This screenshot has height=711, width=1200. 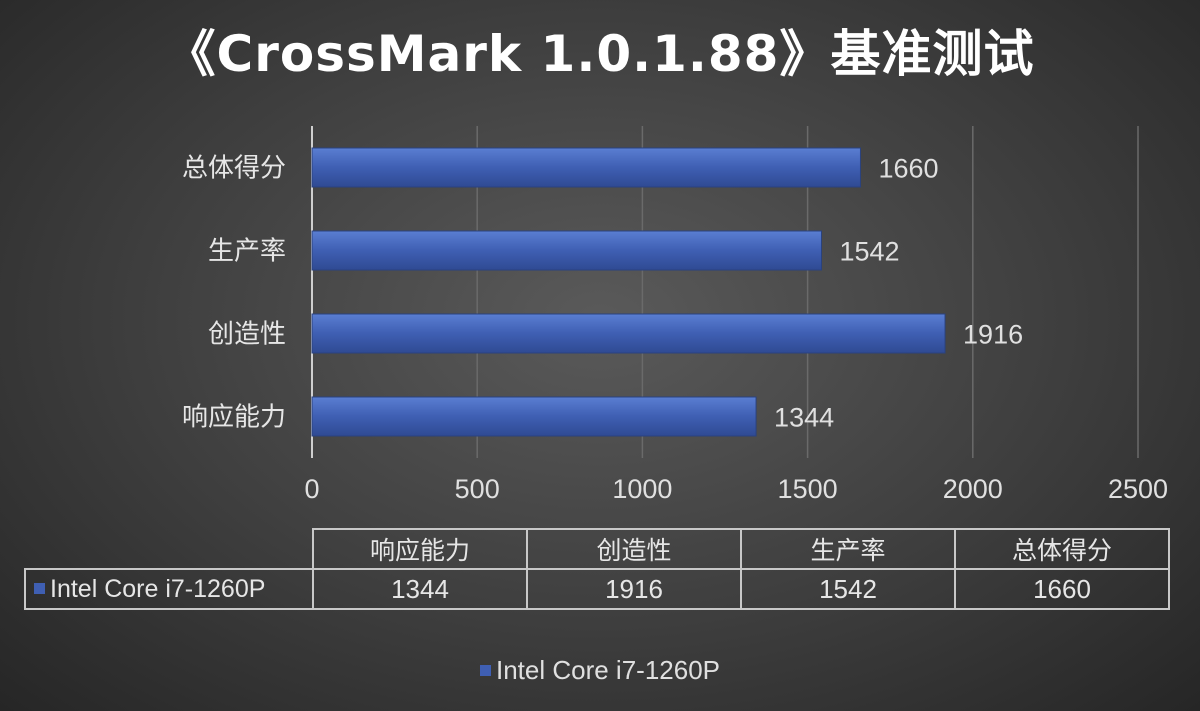 I want to click on data-table-header: 创造性, so click(x=634, y=549).